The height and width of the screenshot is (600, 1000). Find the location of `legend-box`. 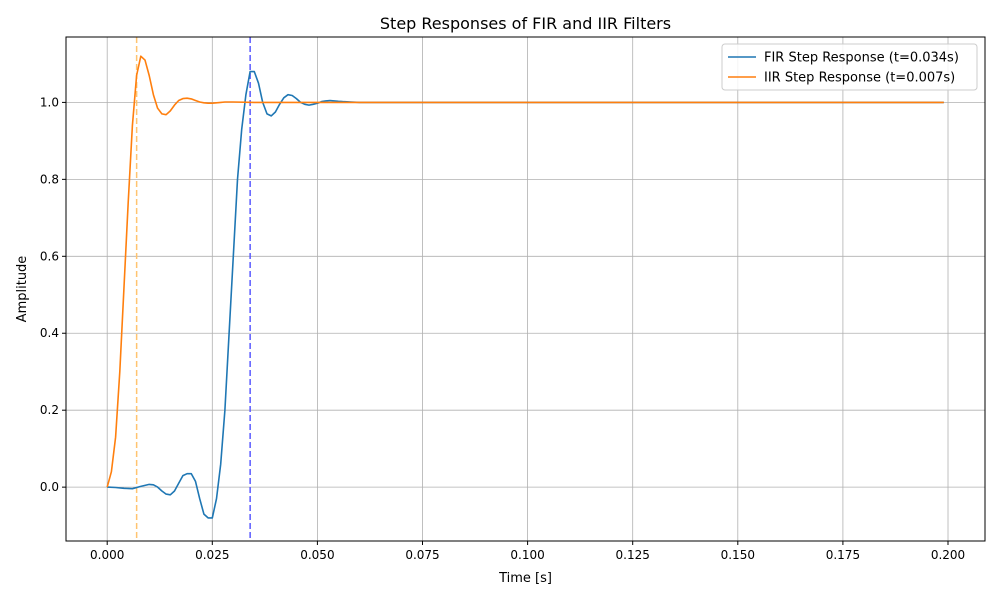

legend-box is located at coordinates (849, 67).